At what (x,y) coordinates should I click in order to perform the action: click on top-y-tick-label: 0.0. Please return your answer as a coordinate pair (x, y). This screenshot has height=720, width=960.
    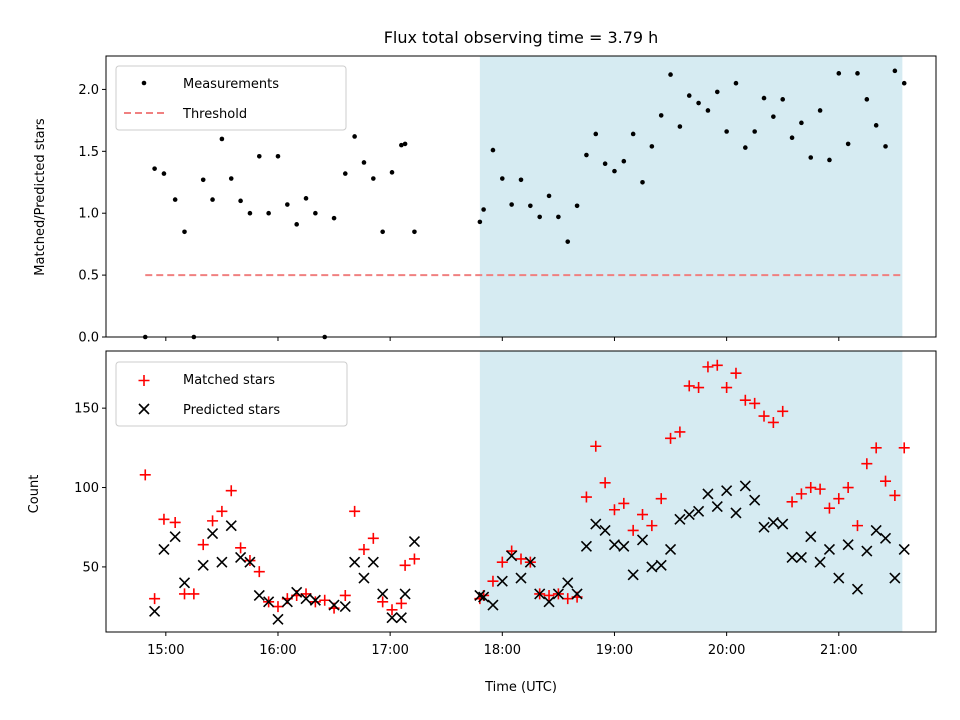
    Looking at the image, I should click on (88, 338).